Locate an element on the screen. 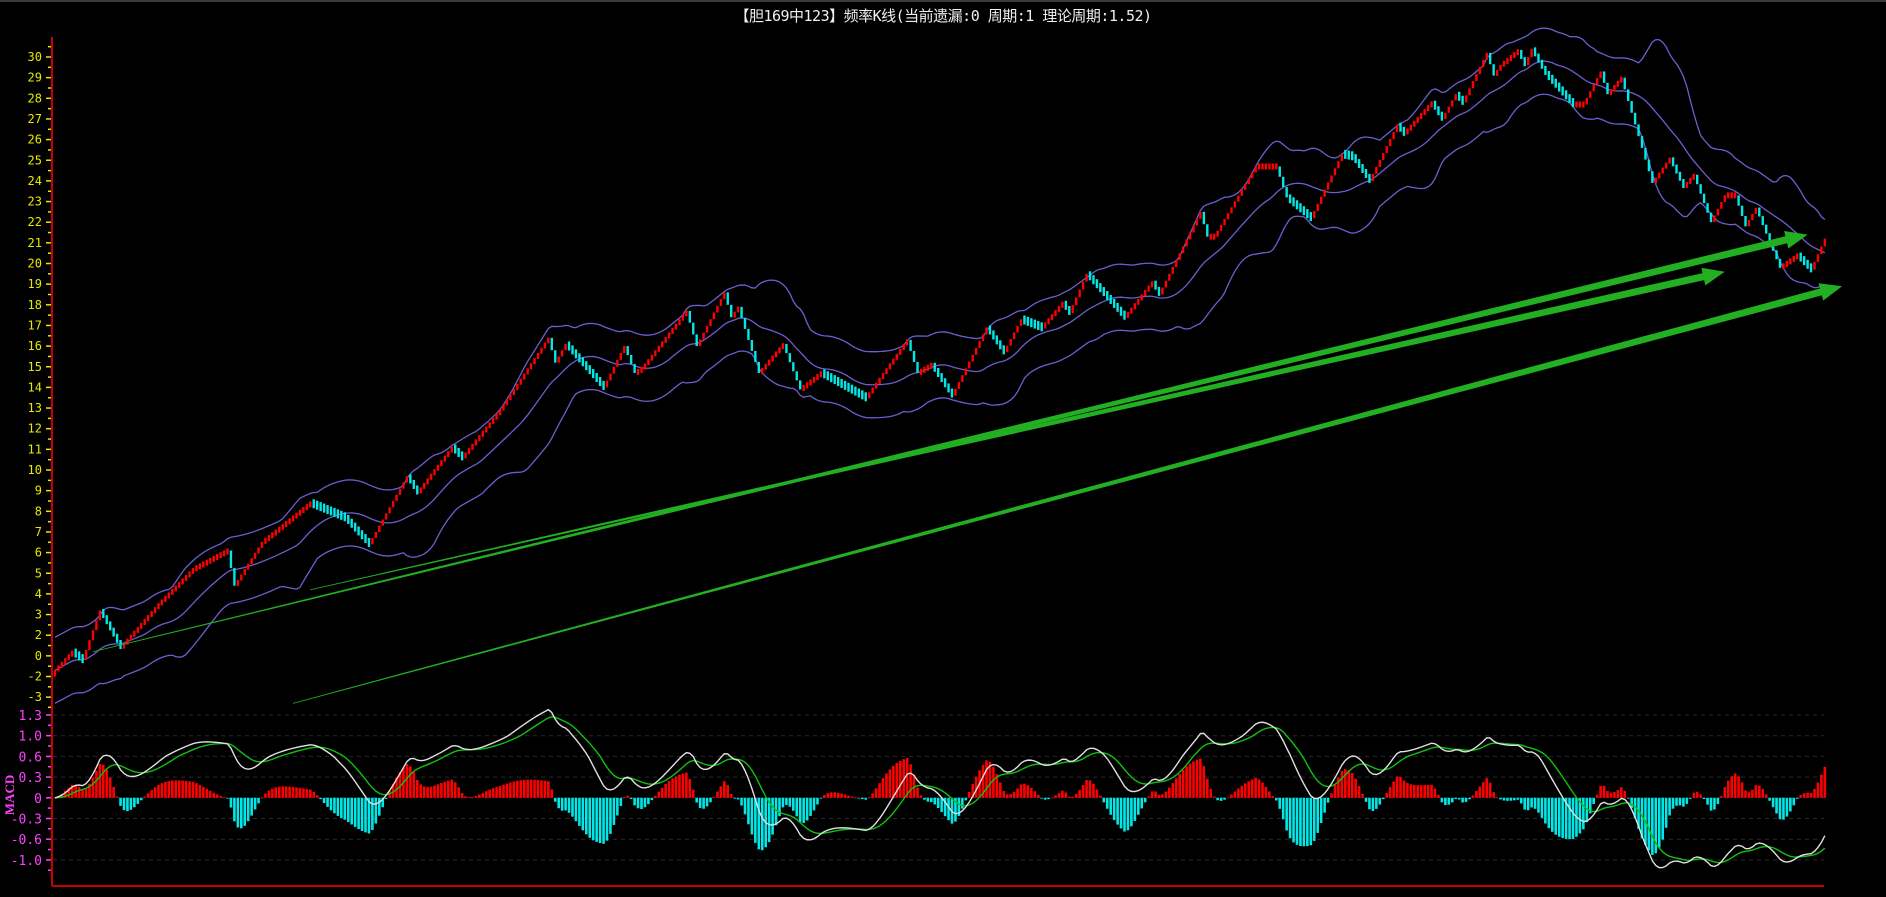  macd-tick-label: -1.0 is located at coordinates (26, 861).